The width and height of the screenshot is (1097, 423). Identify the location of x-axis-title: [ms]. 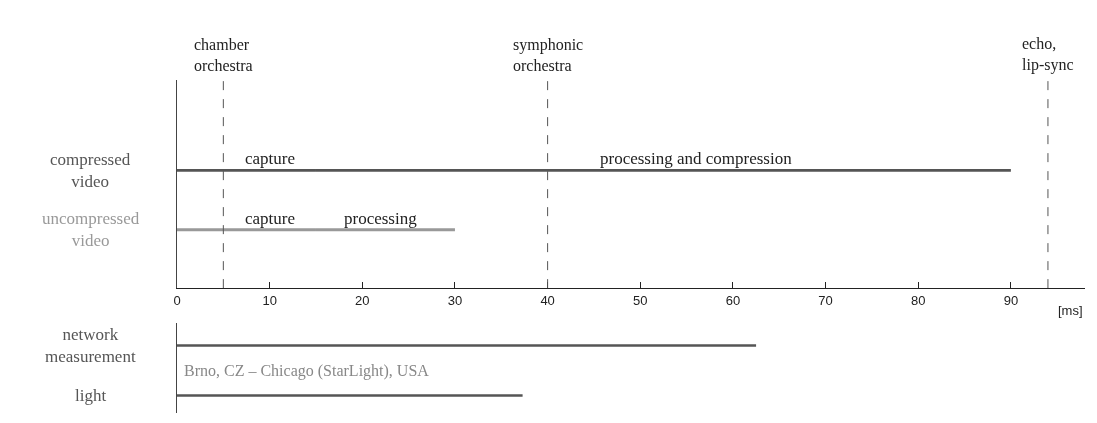
(1070, 310).